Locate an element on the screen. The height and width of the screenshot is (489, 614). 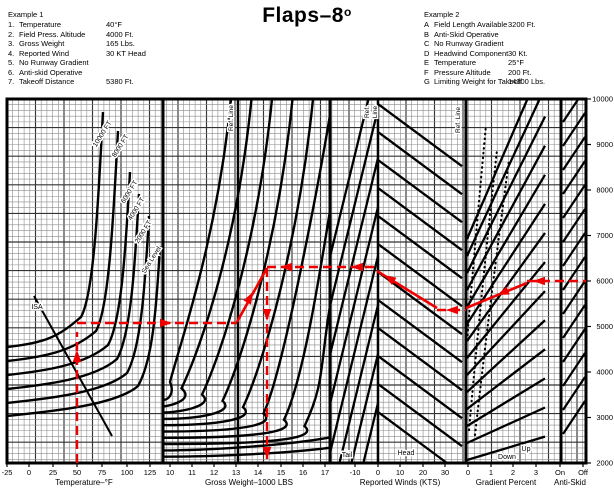
axis-tick-label: 3 is located at coordinates (536, 472).